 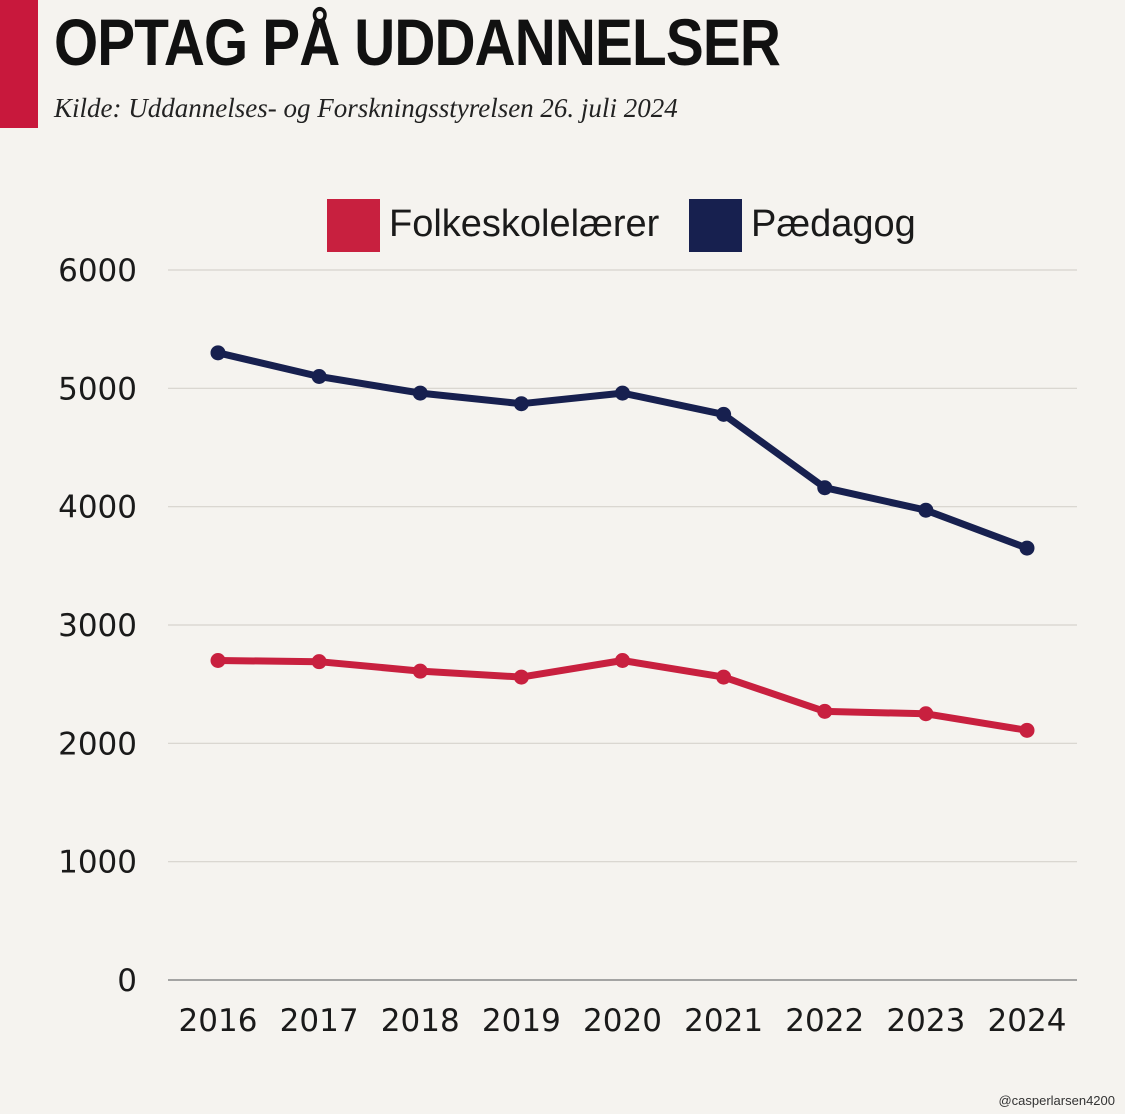 What do you see at coordinates (824, 1021) in the screenshot?
I see `x-tick-label: 2022` at bounding box center [824, 1021].